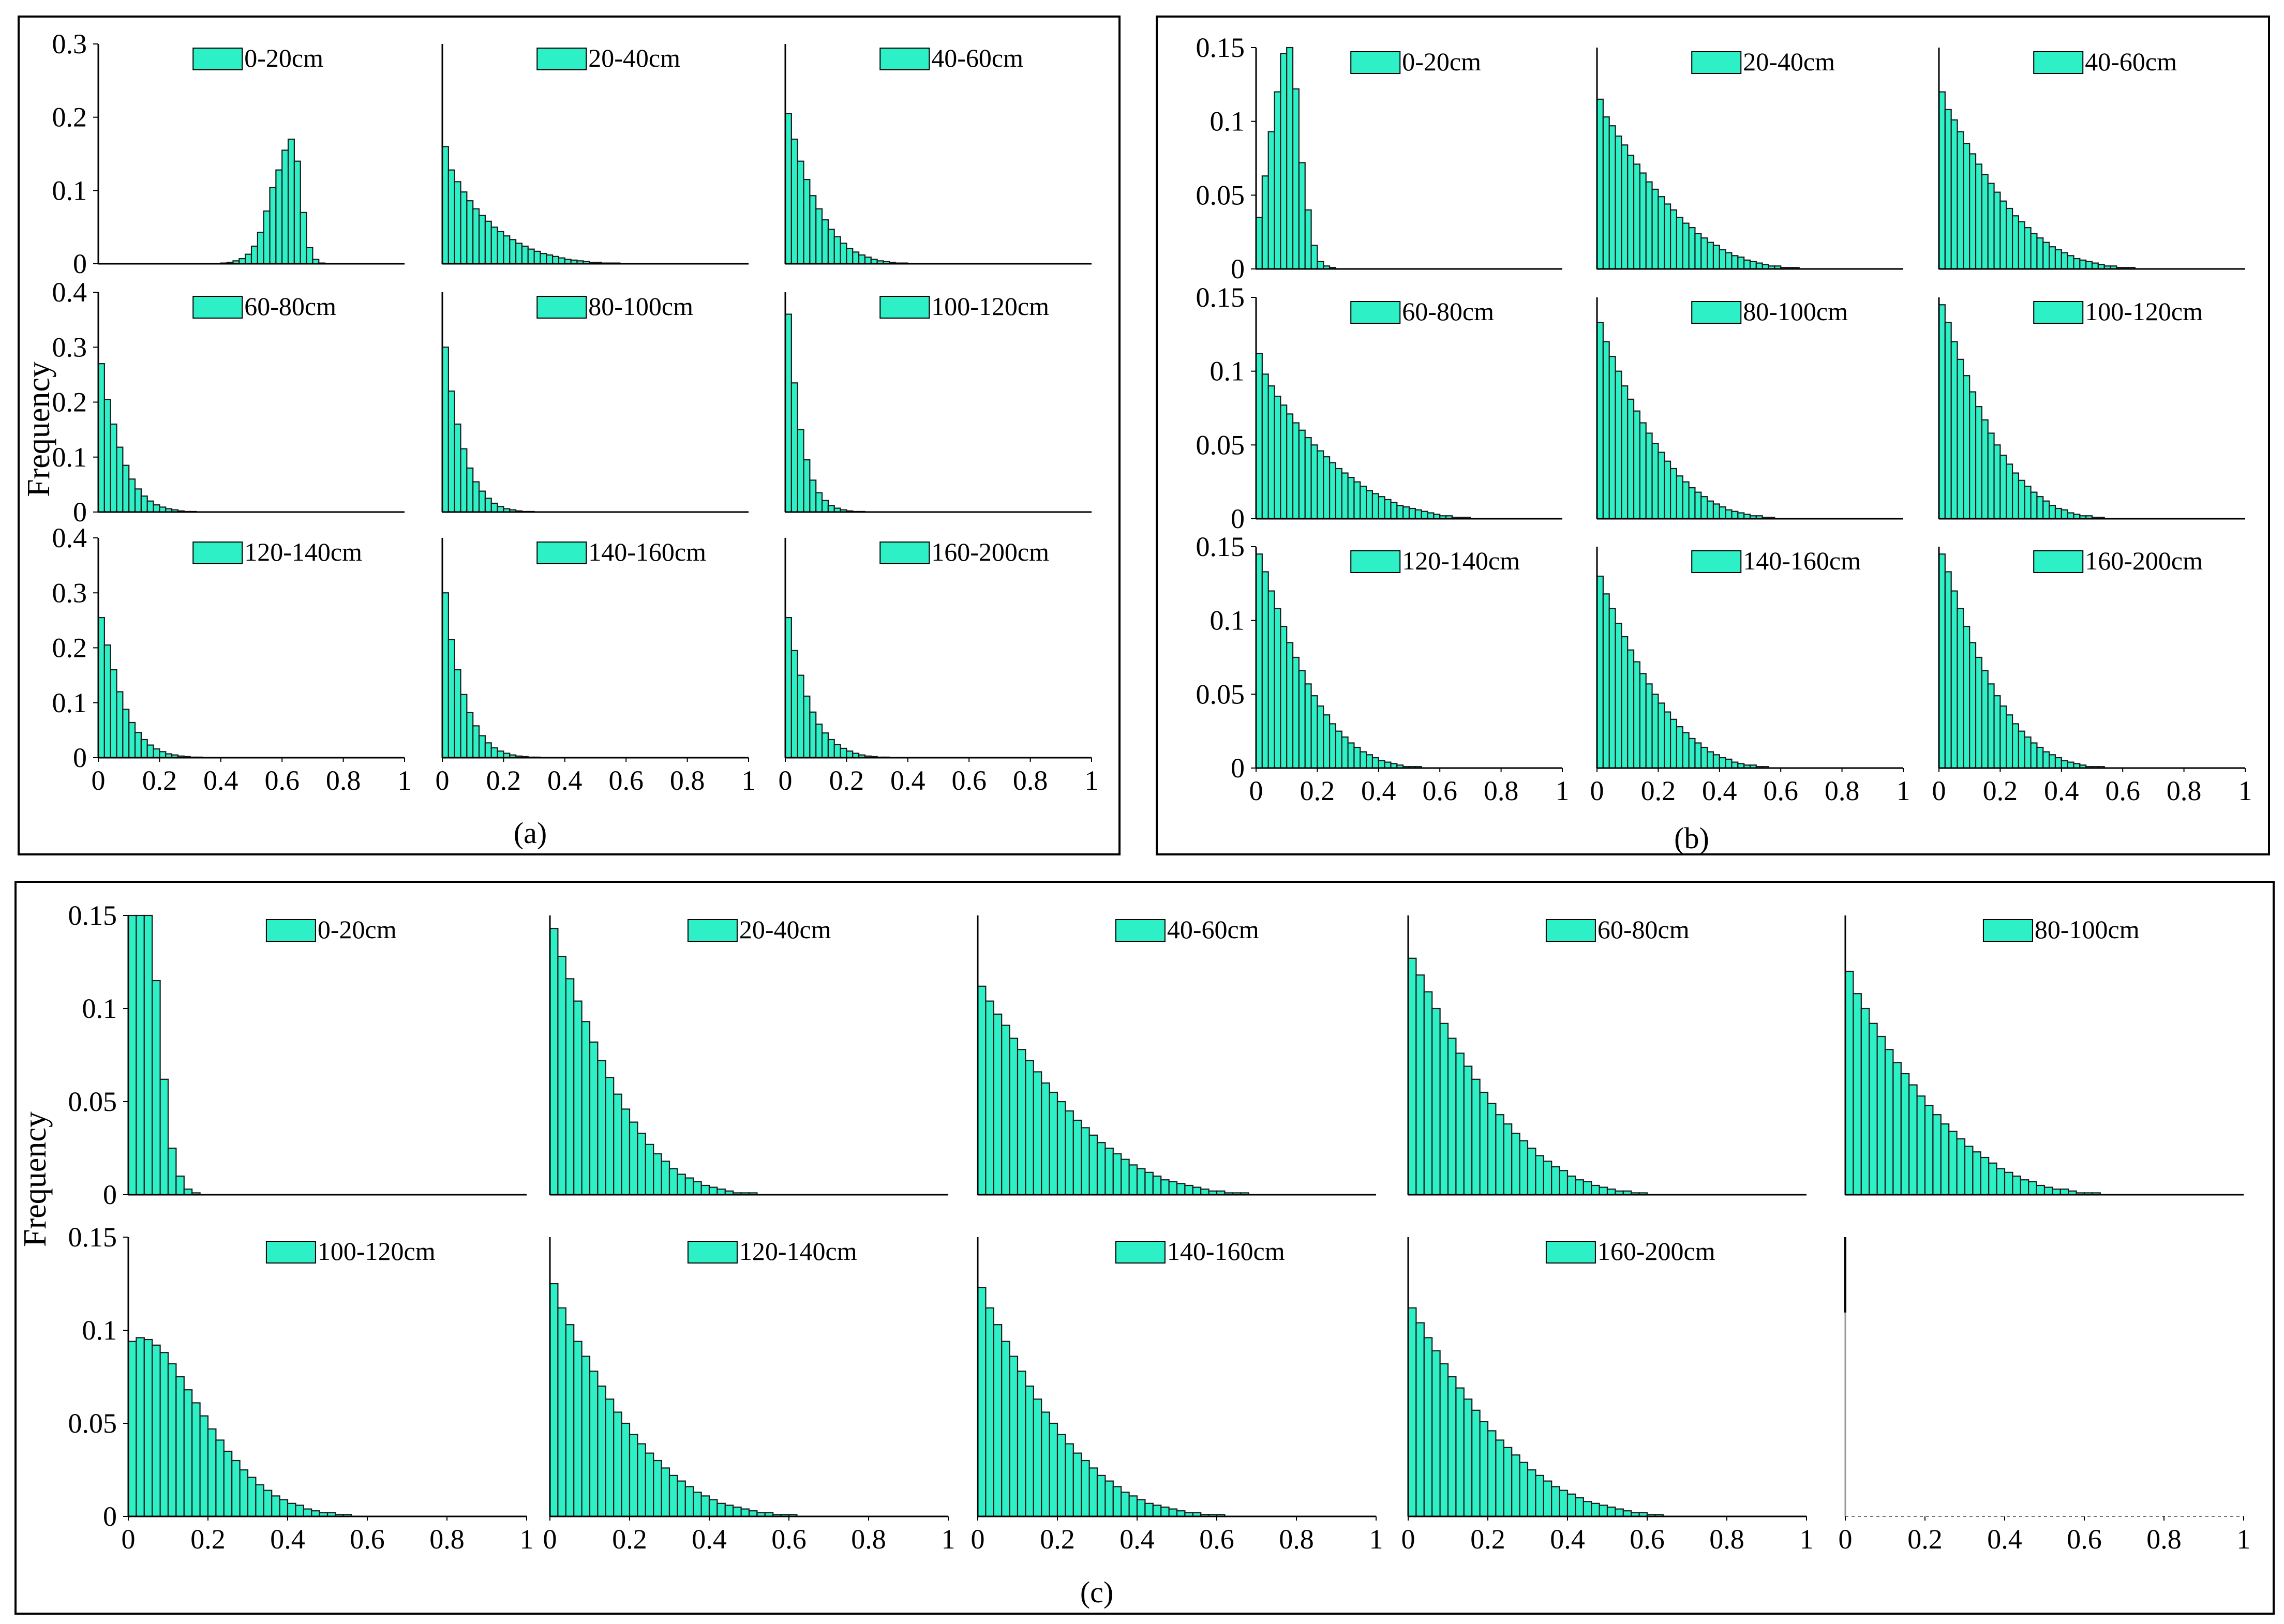  Describe the element at coordinates (1802, 560) in the screenshot. I see `legend-label: 140-160cm` at that location.